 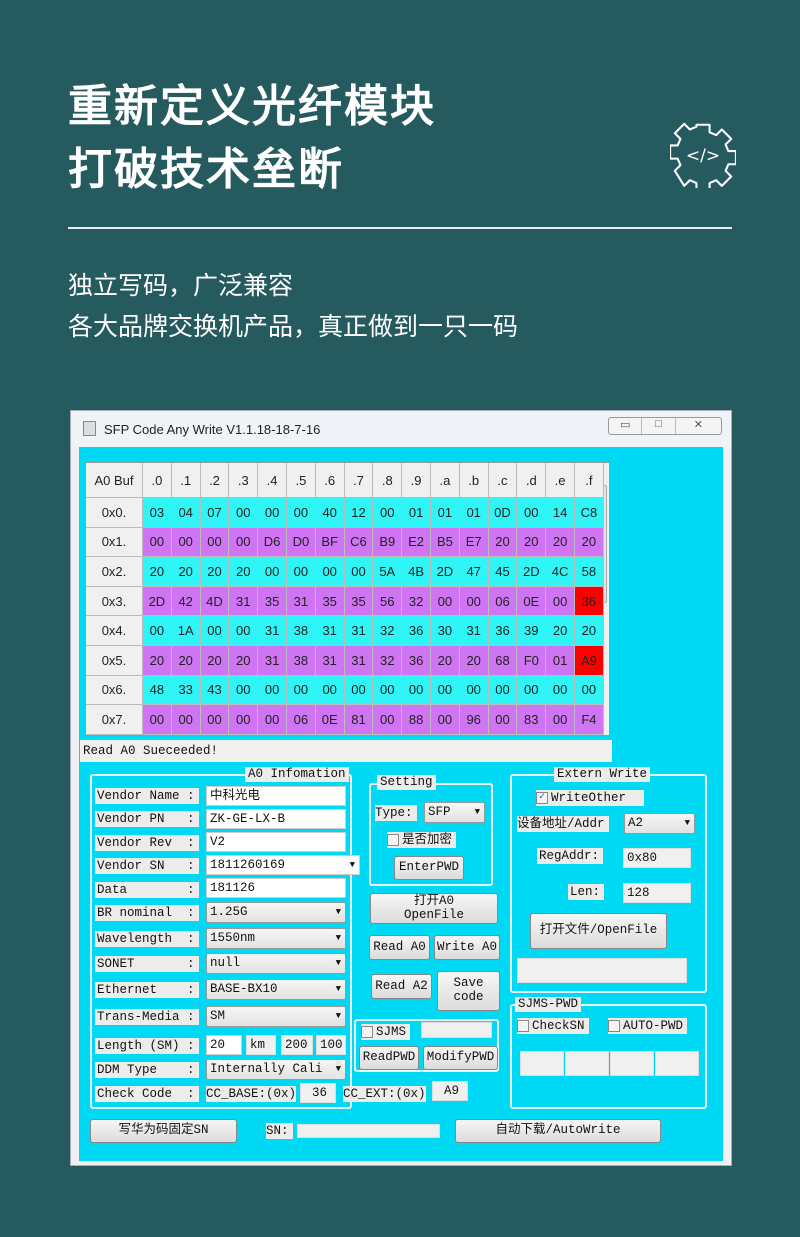 I want to click on hex-cell: F0, so click(x=532, y=661).